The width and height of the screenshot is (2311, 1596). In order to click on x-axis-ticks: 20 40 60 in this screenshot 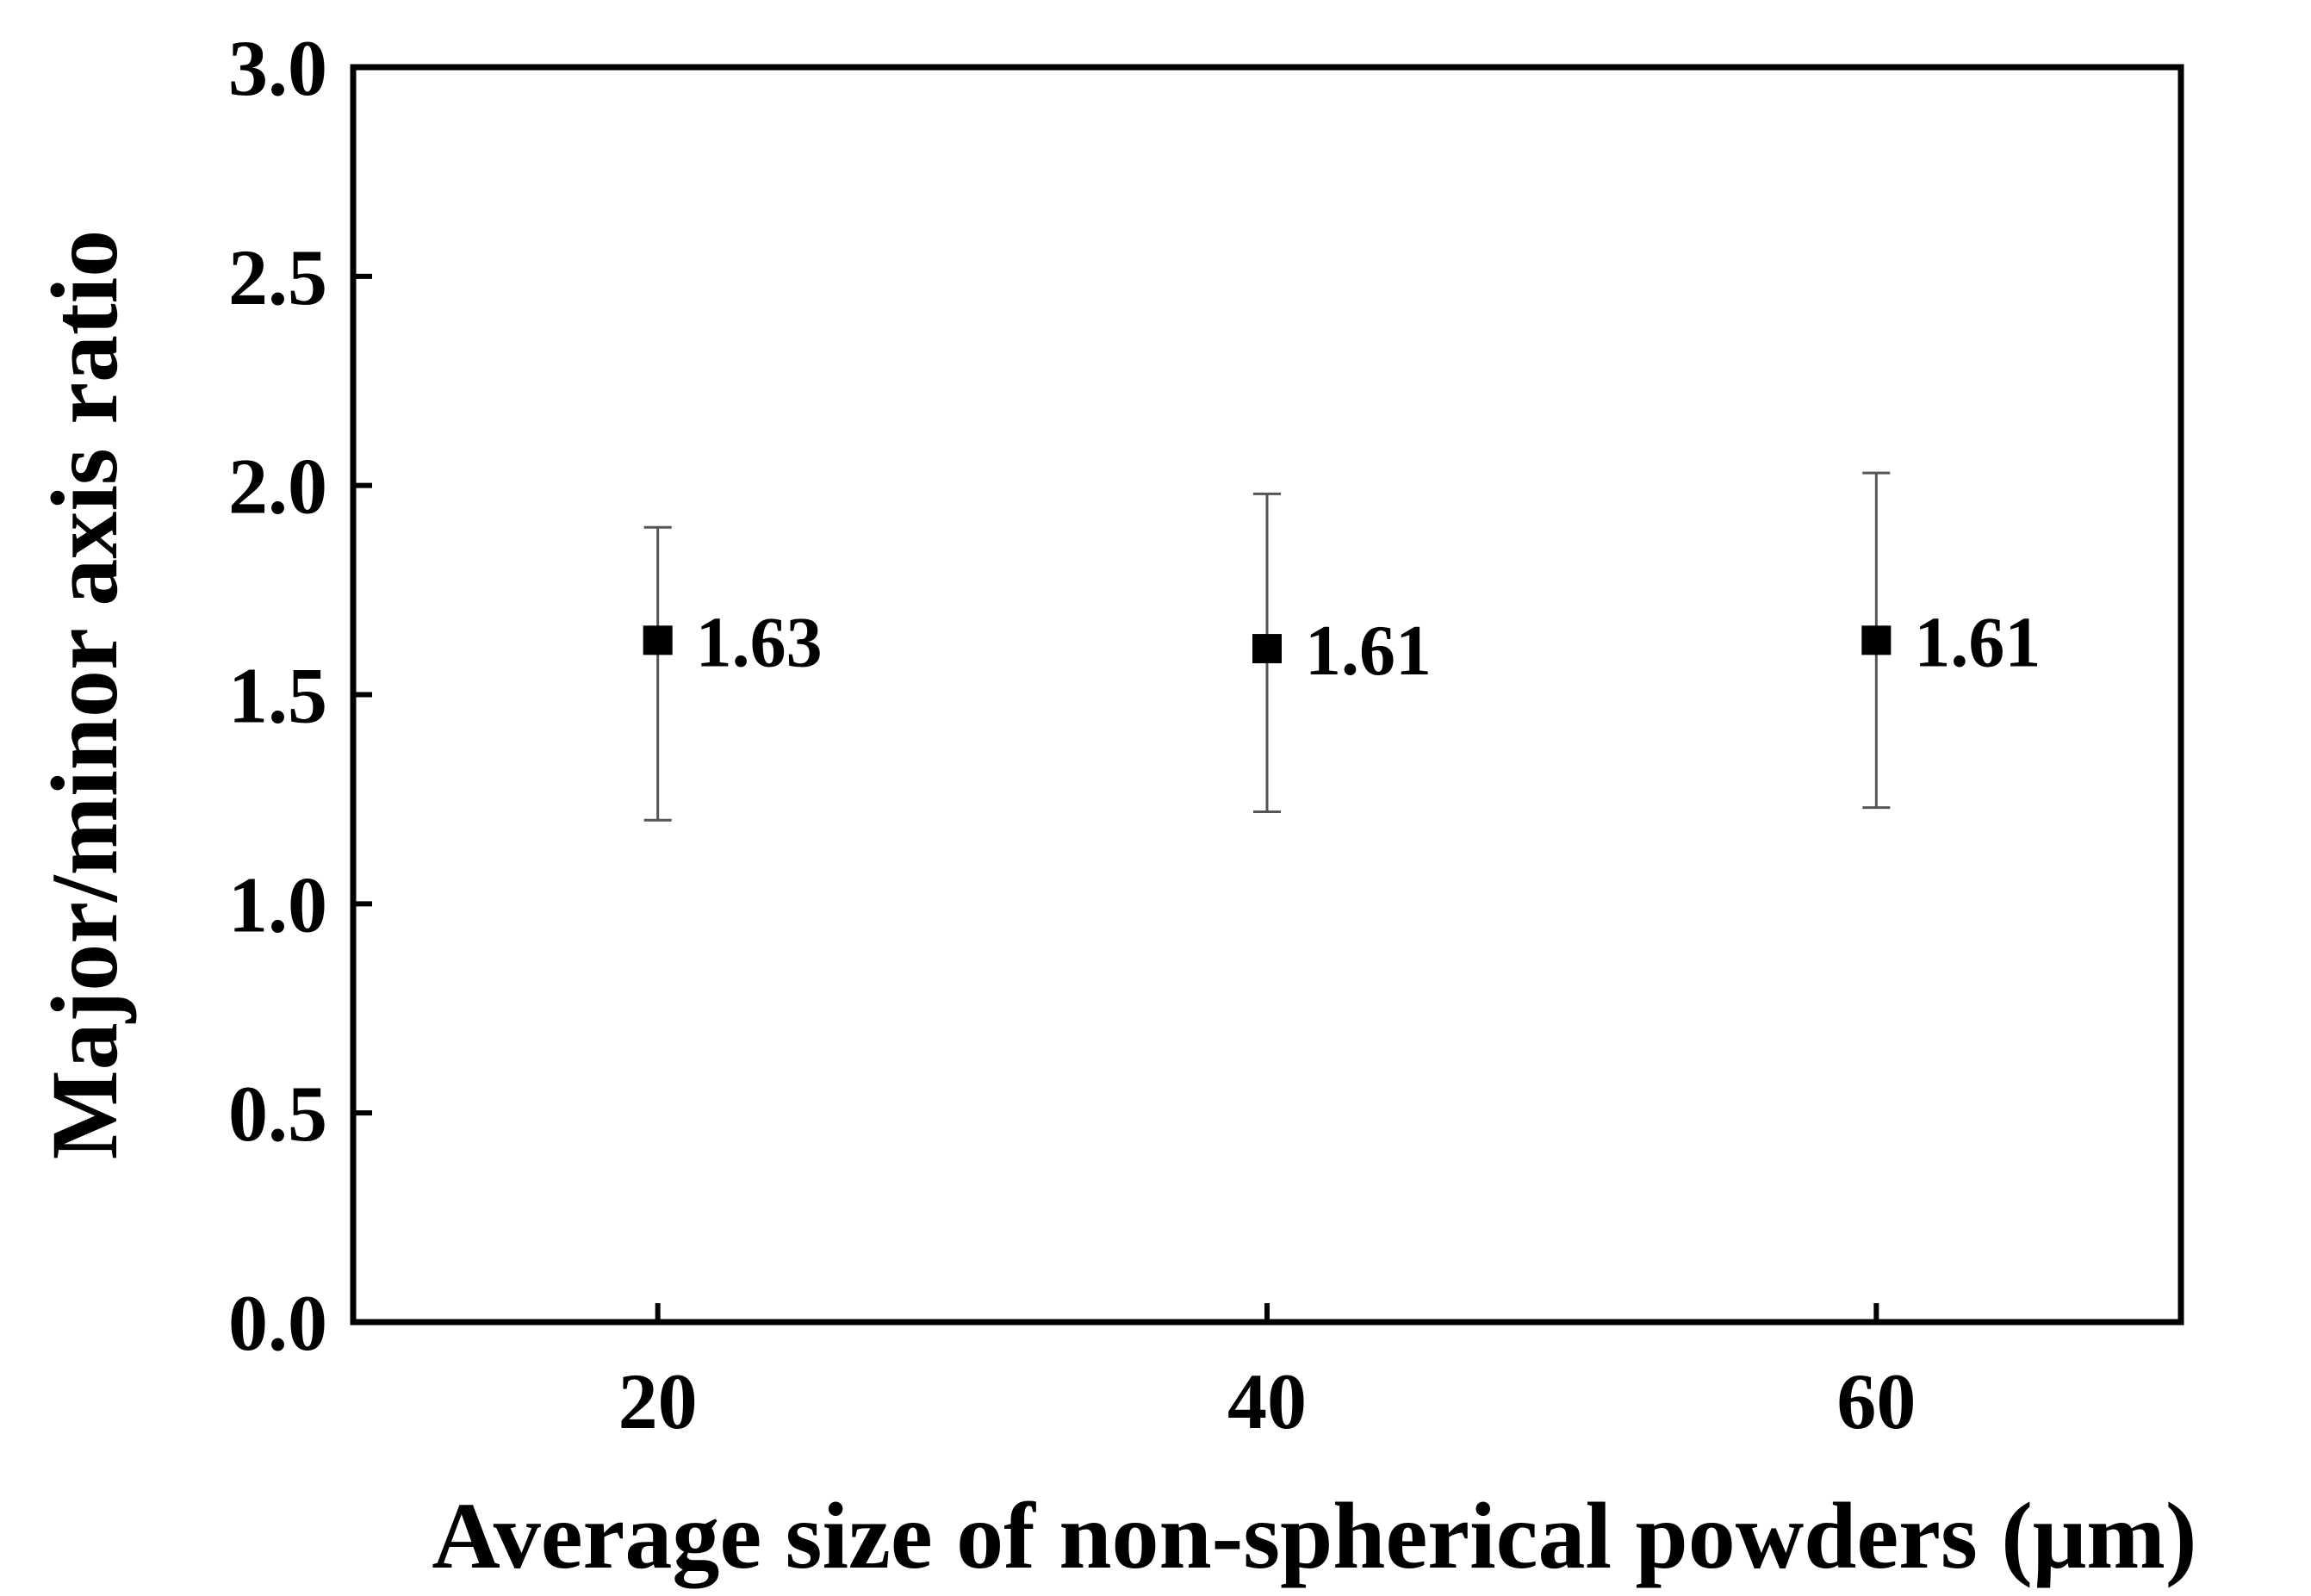, I will do `click(1267, 1374)`.